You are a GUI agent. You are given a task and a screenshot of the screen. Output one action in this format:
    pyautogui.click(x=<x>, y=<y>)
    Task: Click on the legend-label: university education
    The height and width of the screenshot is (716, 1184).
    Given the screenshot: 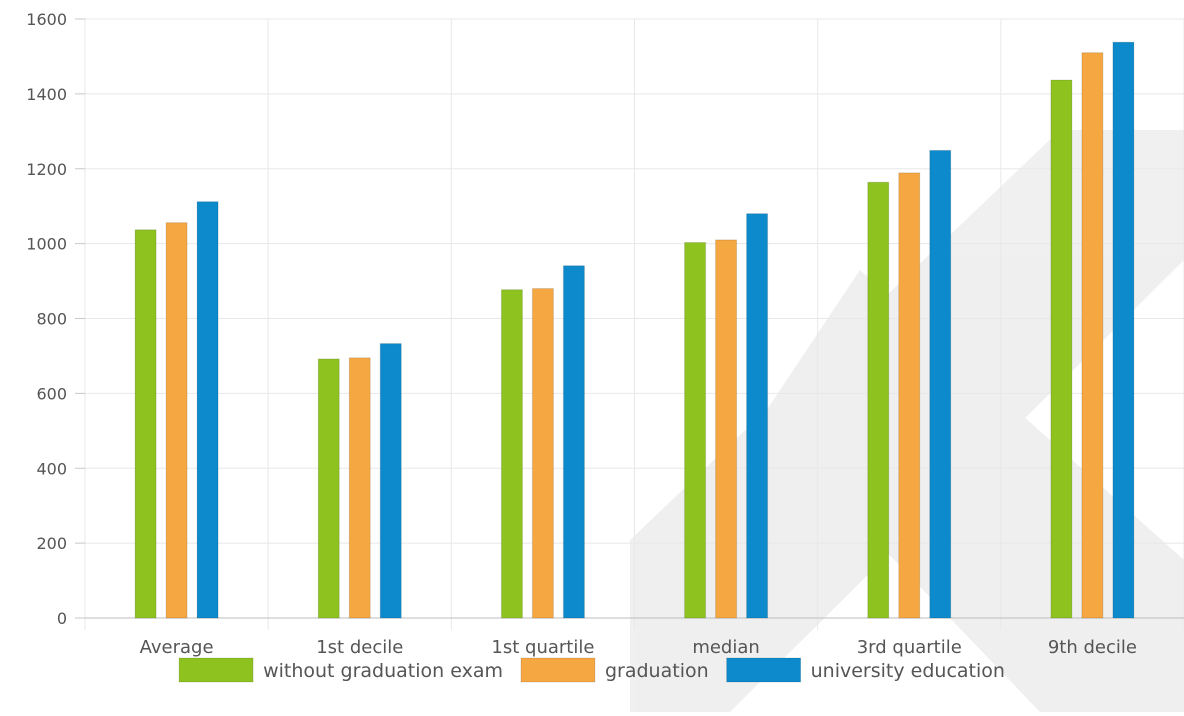 What is the action you would take?
    pyautogui.click(x=908, y=671)
    